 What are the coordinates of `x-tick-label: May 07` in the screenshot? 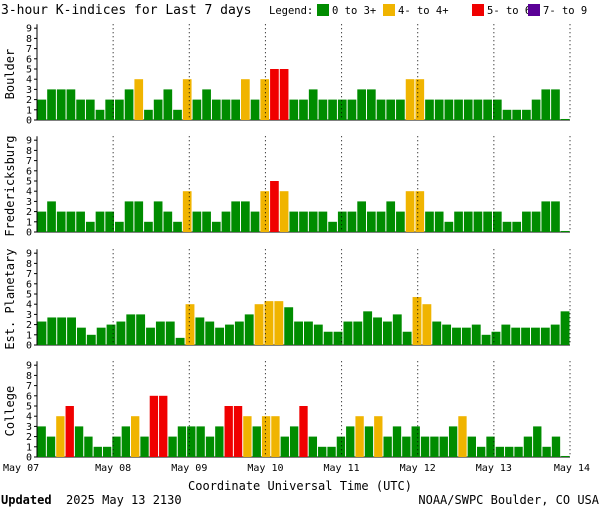 It's located at (21, 468).